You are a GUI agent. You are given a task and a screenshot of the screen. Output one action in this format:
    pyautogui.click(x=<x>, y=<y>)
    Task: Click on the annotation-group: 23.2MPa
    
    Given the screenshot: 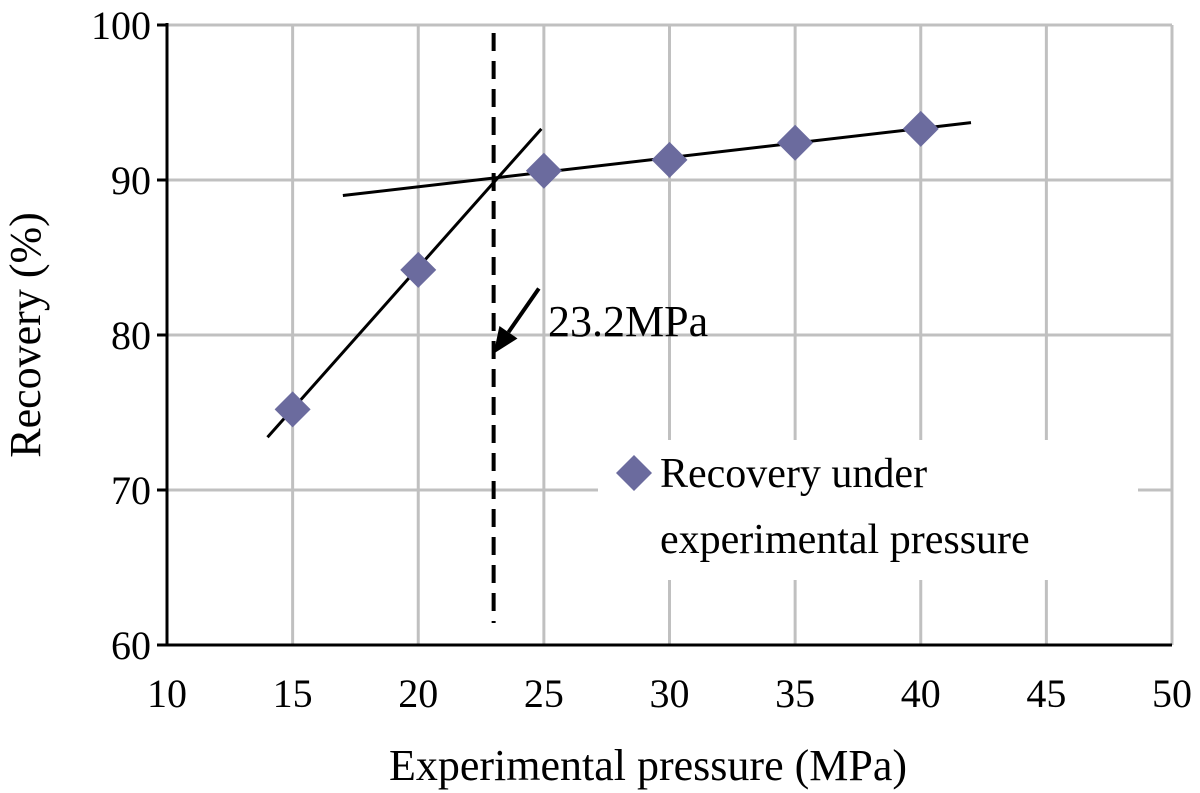 What is the action you would take?
    pyautogui.click(x=600, y=320)
    